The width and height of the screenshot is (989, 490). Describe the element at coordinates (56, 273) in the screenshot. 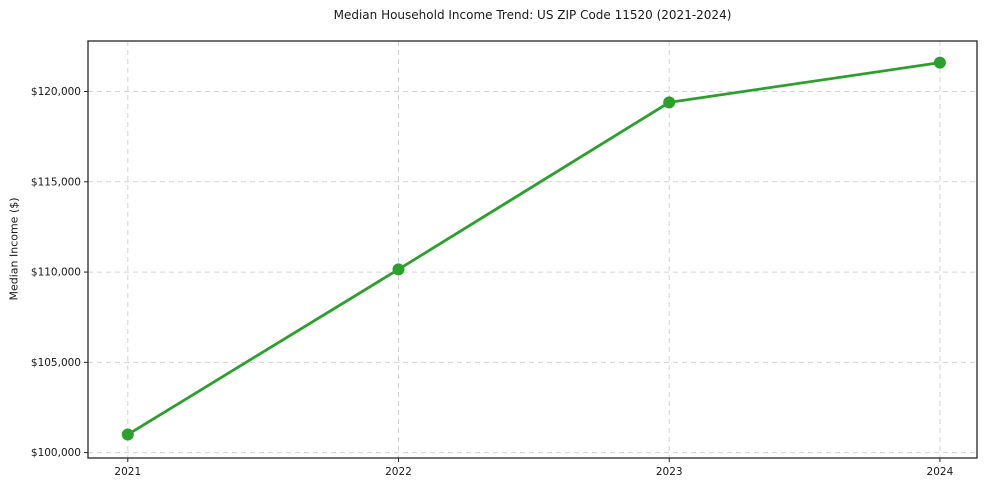

I see `y-tick-label: $110,000` at that location.